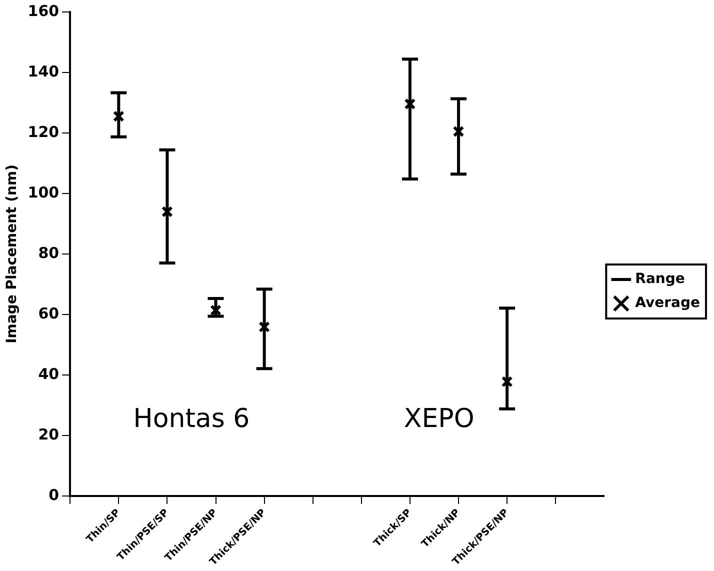 Image resolution: width=714 pixels, height=571 pixels. What do you see at coordinates (44, 131) in the screenshot?
I see `y-tick-label: 120` at bounding box center [44, 131].